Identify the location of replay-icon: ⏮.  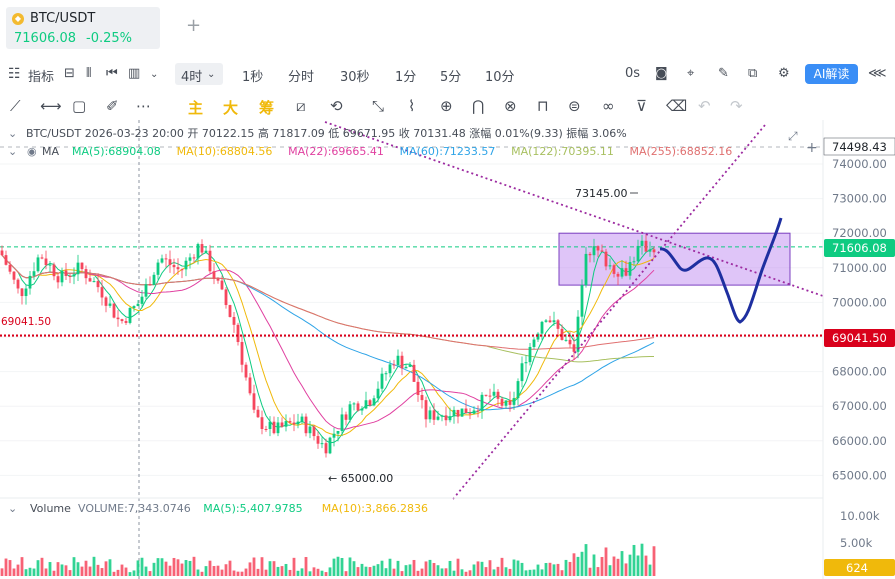
(112, 73).